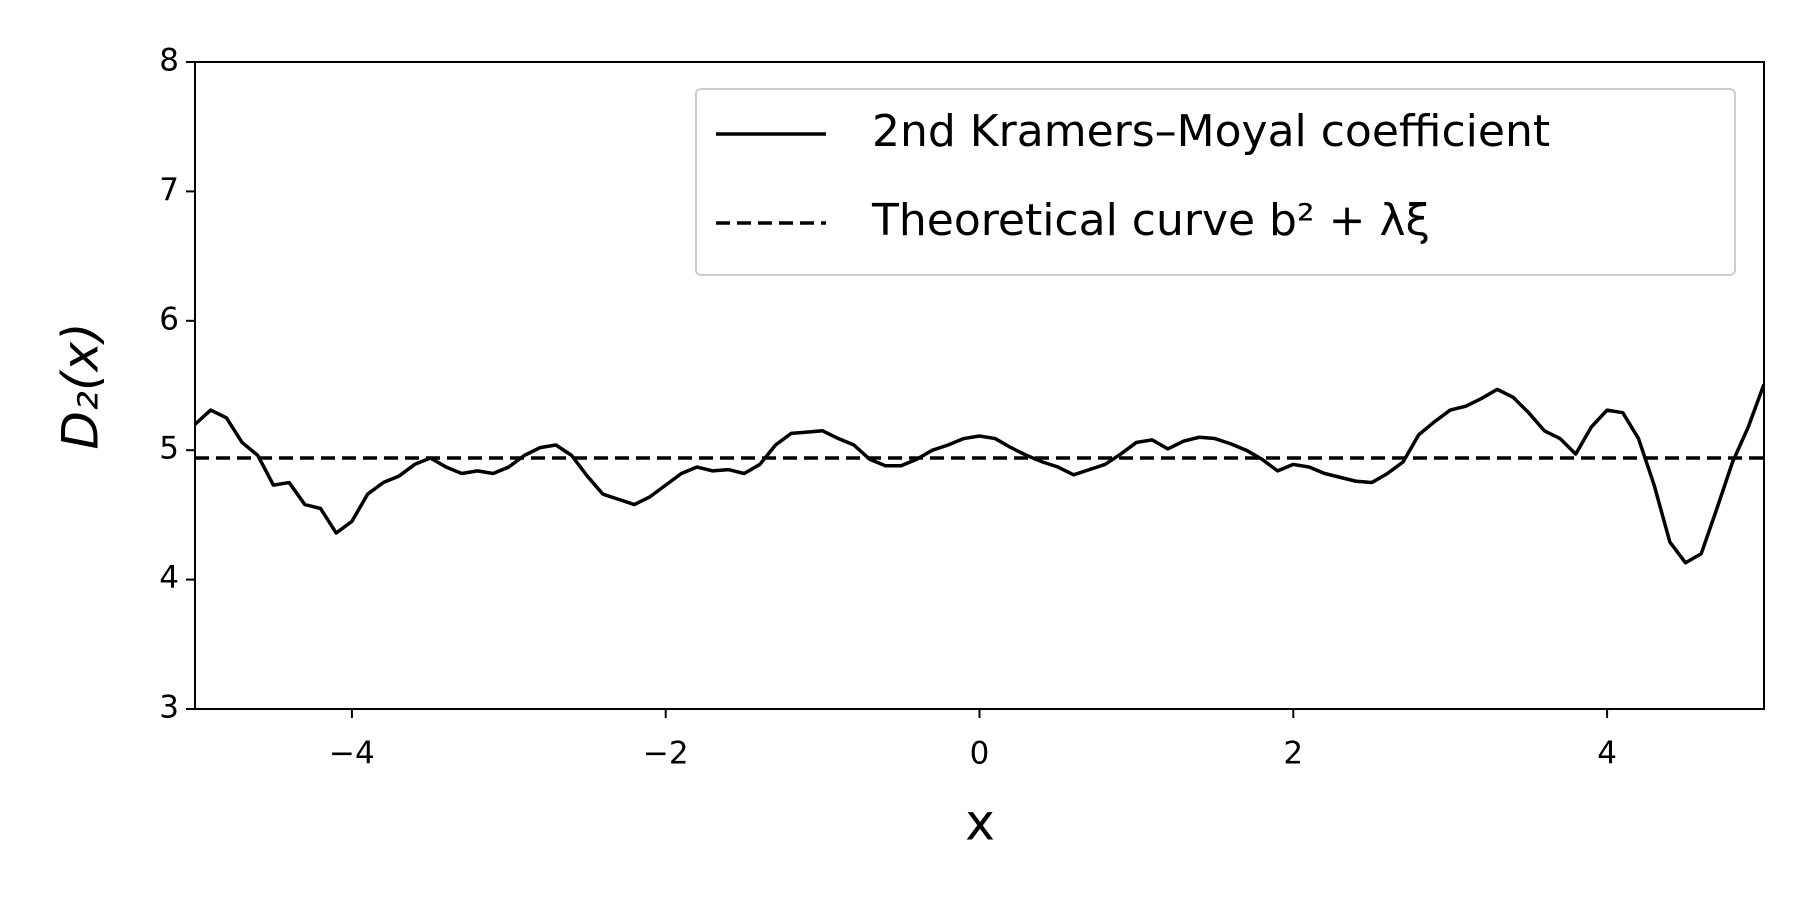 Image resolution: width=1800 pixels, height=900 pixels. Describe the element at coordinates (980, 754) in the screenshot. I see `x-tick-label: 0` at that location.